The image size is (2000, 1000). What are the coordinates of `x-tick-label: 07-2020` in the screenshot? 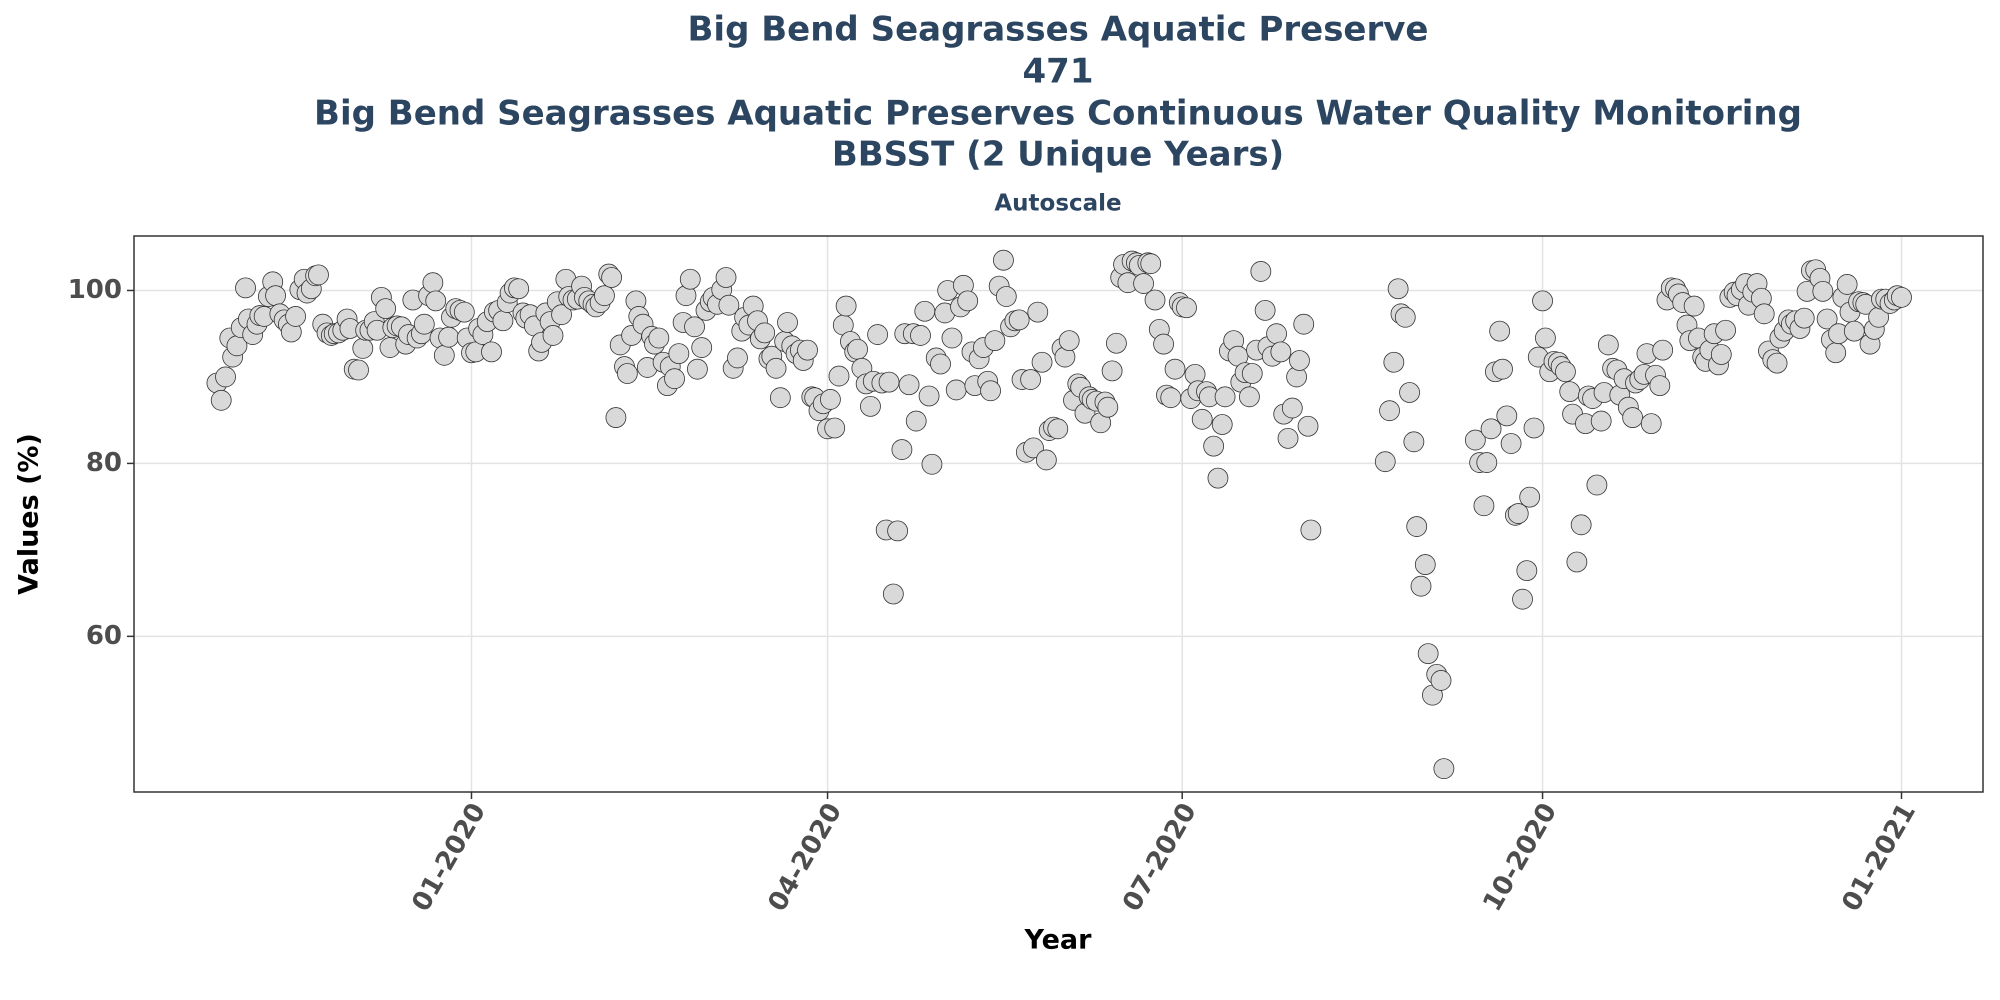 It's located at (1160, 857).